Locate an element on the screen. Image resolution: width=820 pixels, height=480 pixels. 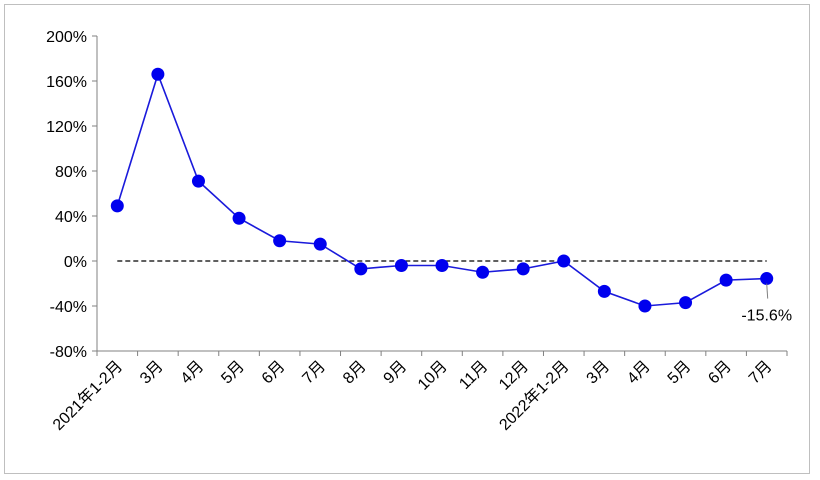
x-tick-label: 10月 is located at coordinates (433, 376).